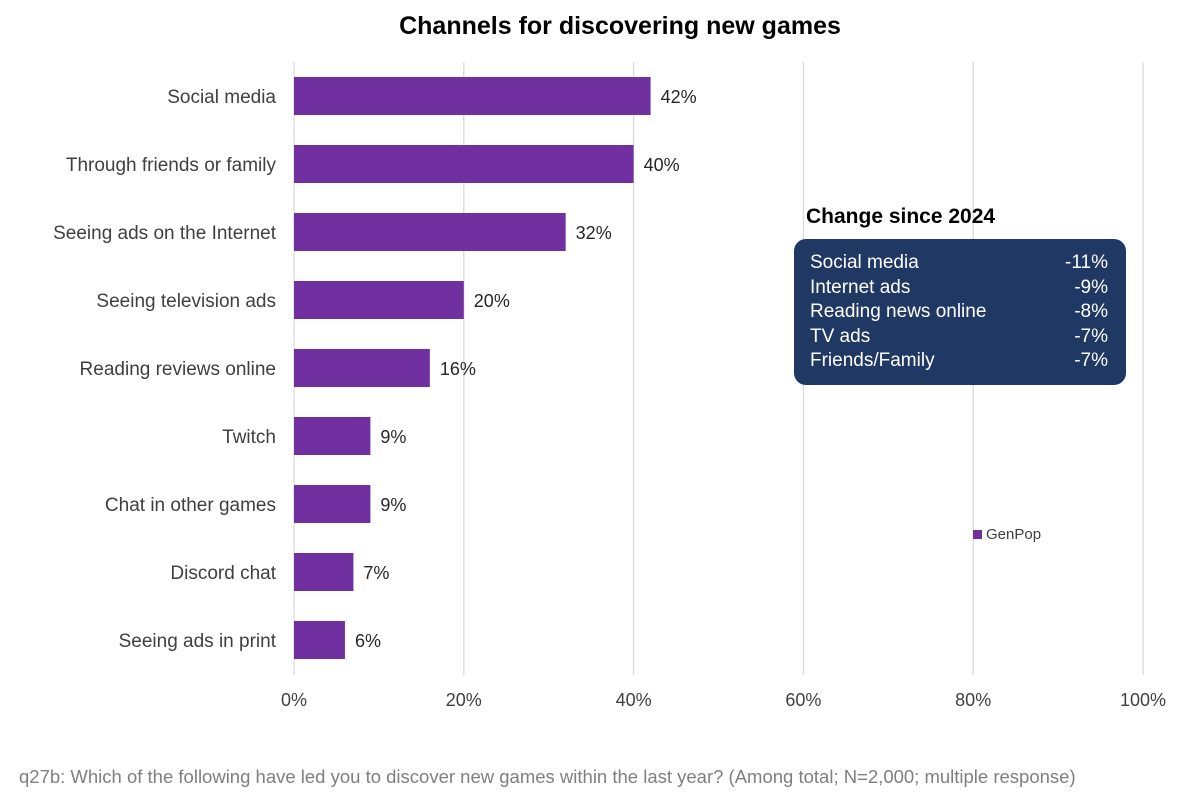 The image size is (1200, 799). I want to click on value-label: 16%, so click(458, 369).